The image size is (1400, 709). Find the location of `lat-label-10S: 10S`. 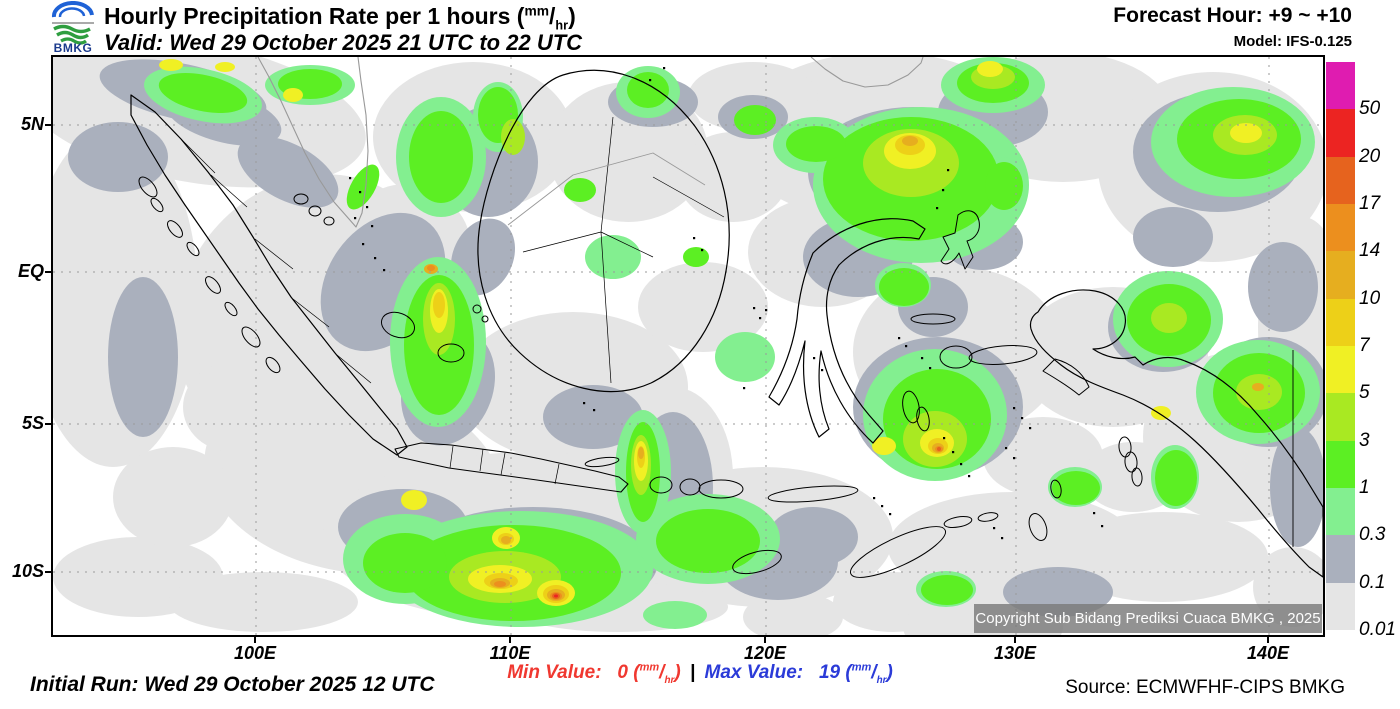

lat-label-10S: 10S is located at coordinates (27, 571).